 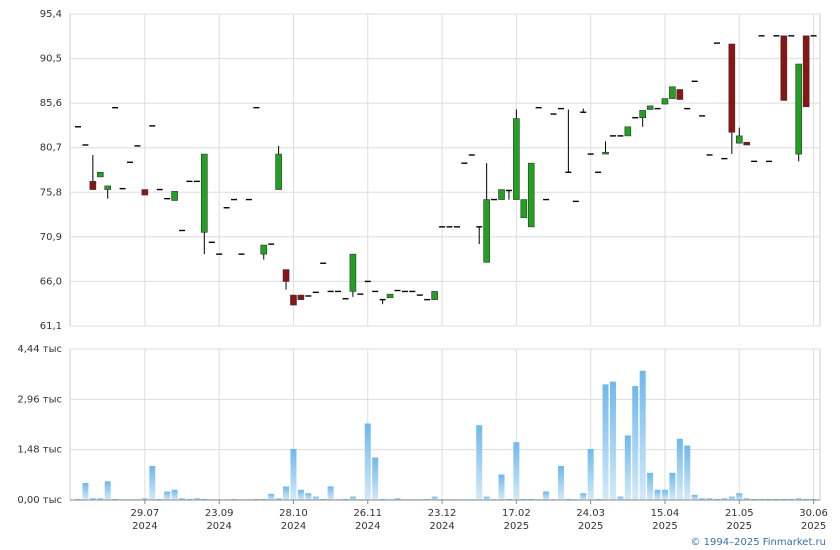 I want to click on y-tick-label: 70,9, so click(x=51, y=237).